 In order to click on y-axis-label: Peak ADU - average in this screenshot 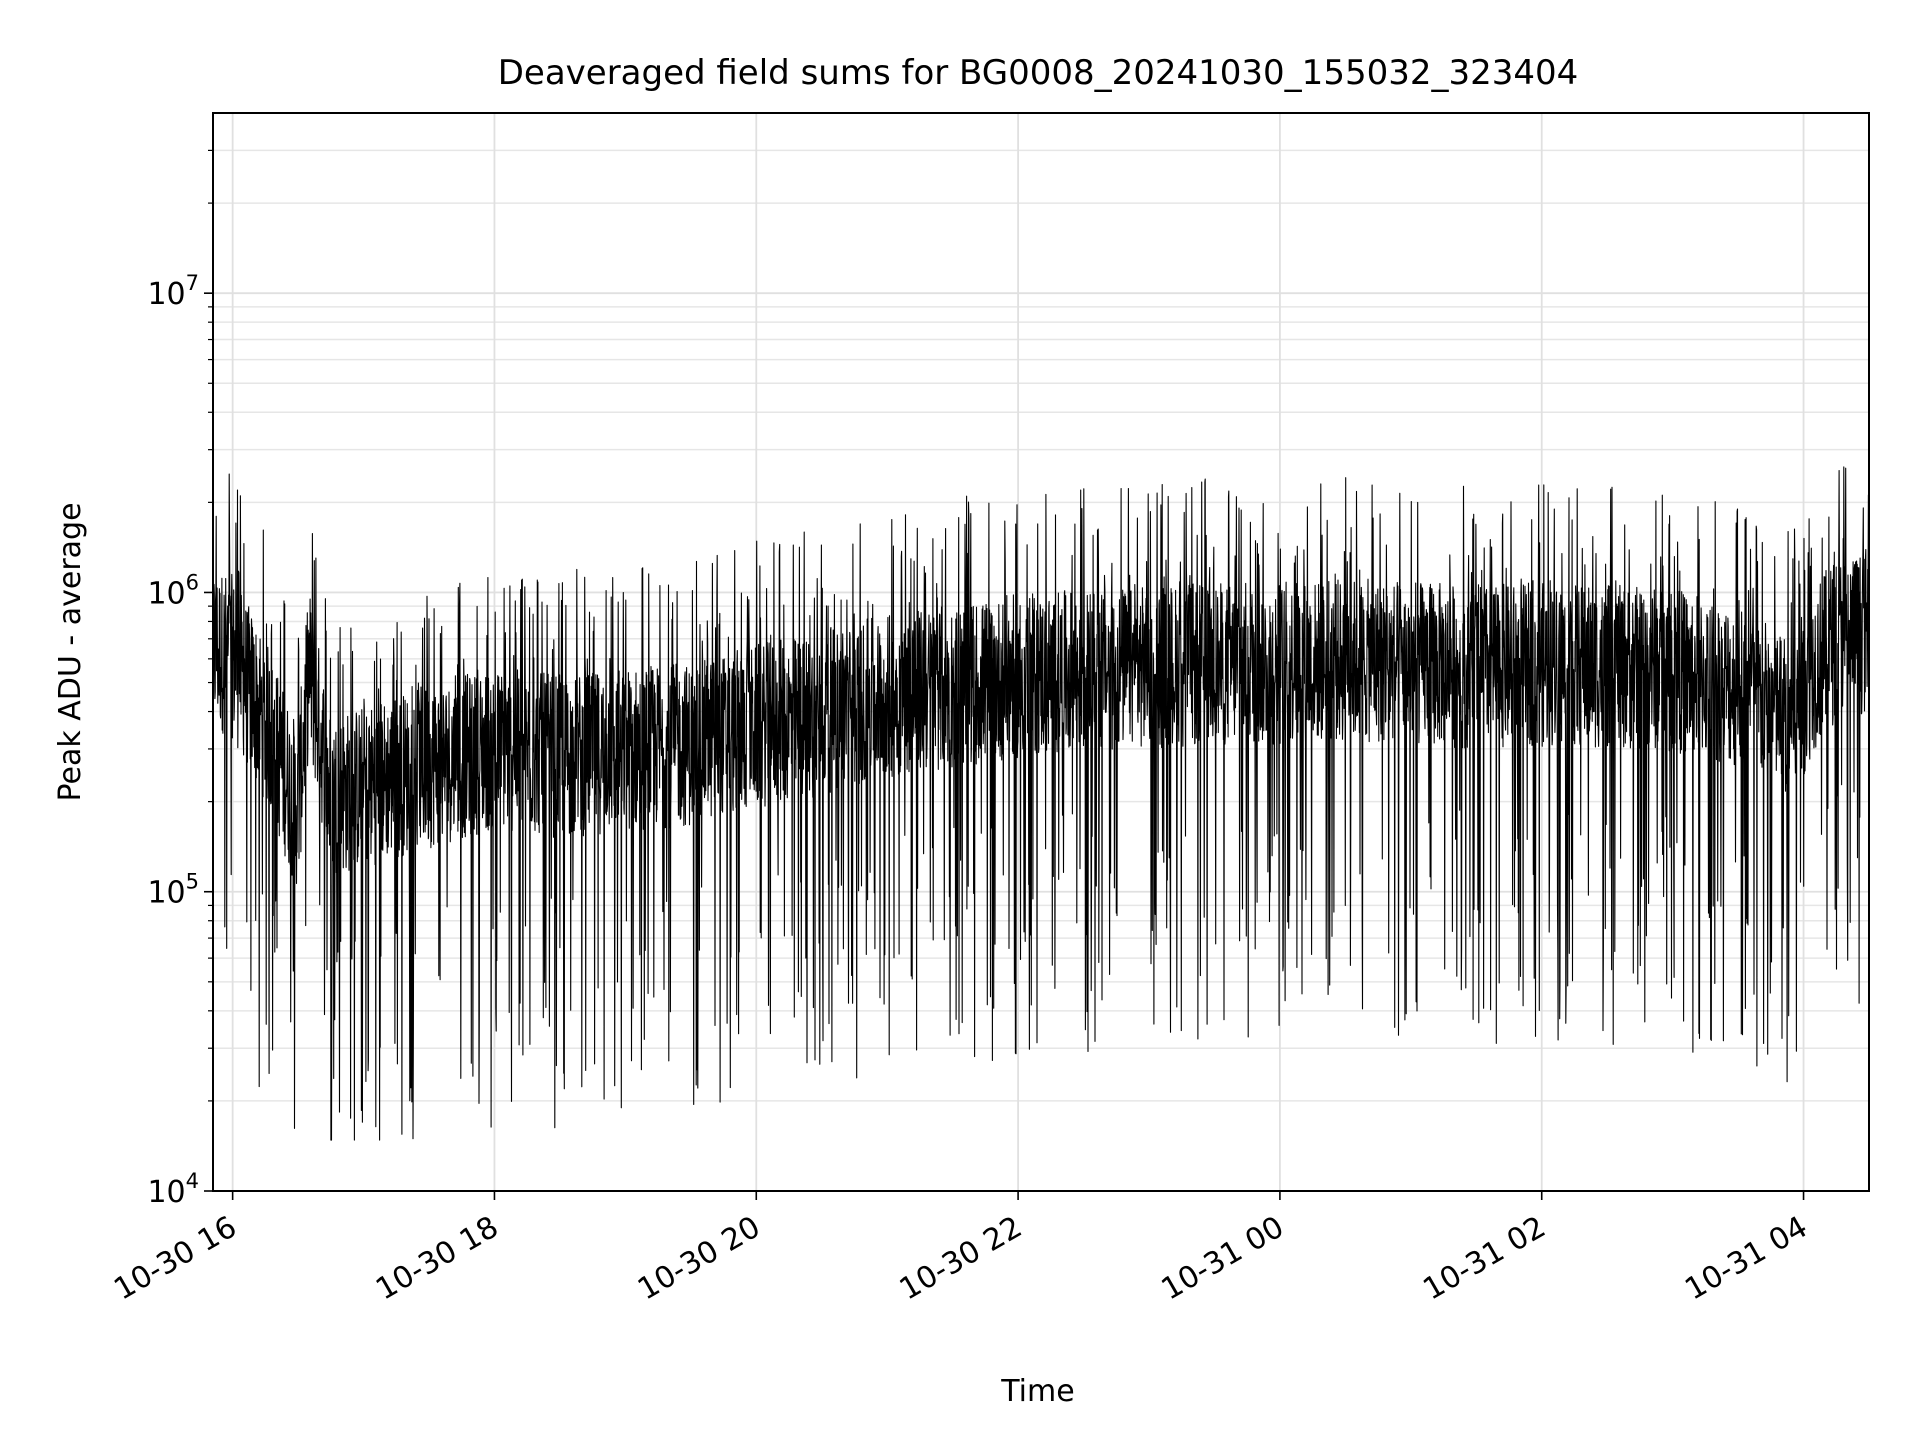, I will do `click(70, 651)`.